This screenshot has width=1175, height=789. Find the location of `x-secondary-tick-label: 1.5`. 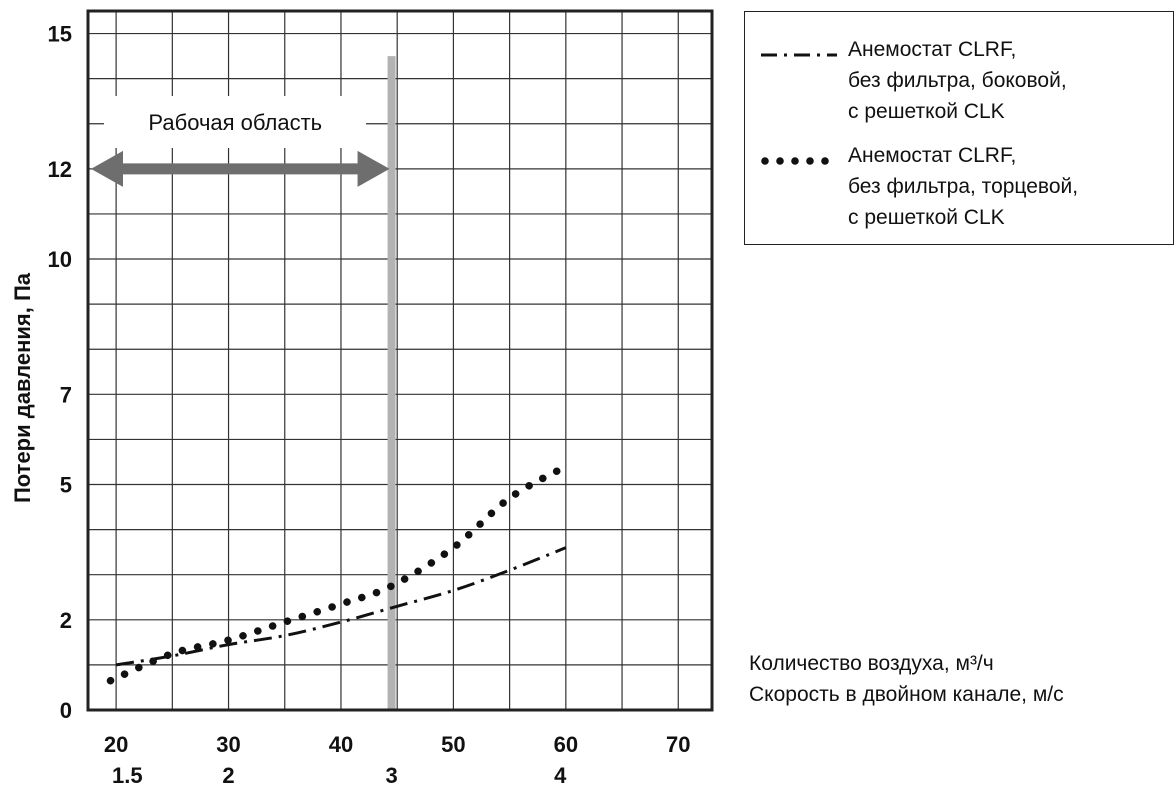

x-secondary-tick-label: 1.5 is located at coordinates (127, 775).